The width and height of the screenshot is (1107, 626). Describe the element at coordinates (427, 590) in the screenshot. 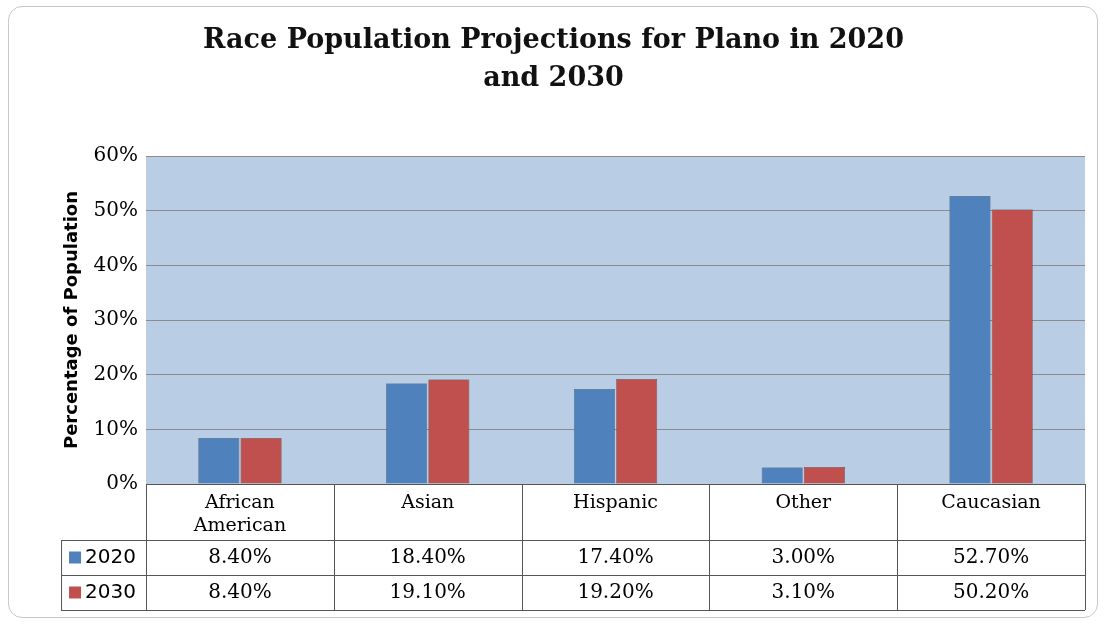

I see `data-label: 19.10%` at that location.